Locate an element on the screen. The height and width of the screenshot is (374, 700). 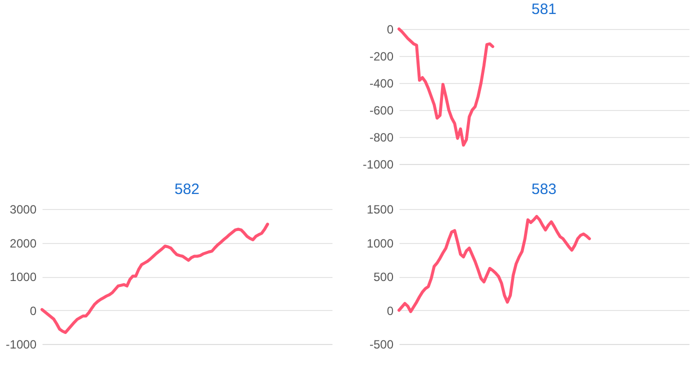
chart-title: 582 is located at coordinates (187, 189).